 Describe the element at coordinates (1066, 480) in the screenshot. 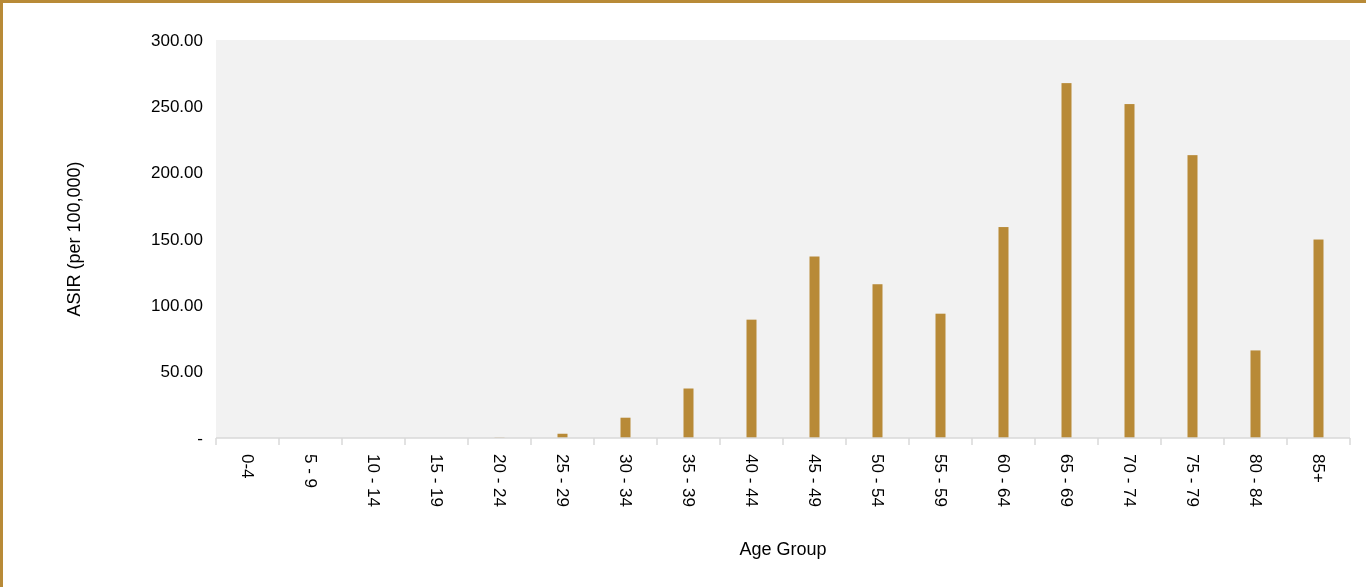

I see `x-tick-label: 65 - 69` at that location.